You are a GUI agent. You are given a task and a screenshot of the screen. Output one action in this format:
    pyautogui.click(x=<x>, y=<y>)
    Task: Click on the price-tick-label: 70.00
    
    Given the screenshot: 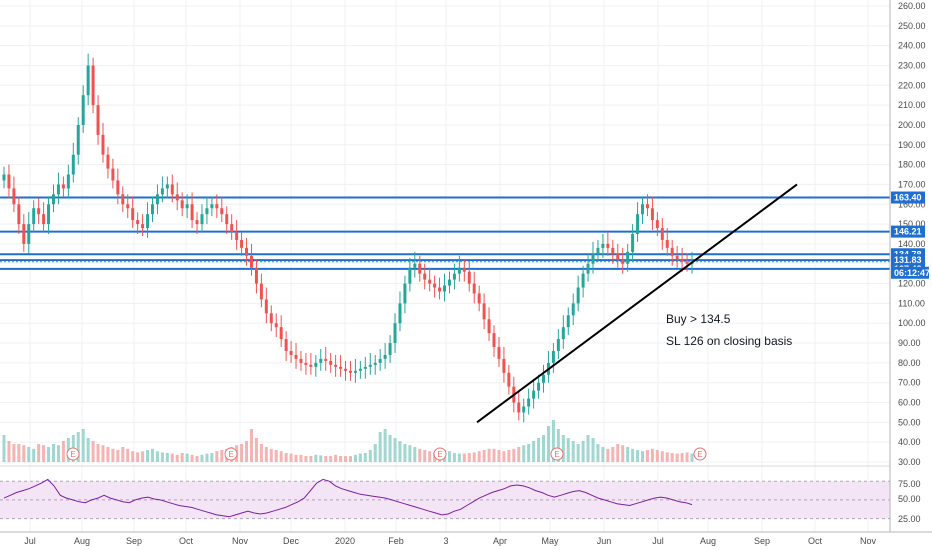 What is the action you would take?
    pyautogui.click(x=909, y=383)
    